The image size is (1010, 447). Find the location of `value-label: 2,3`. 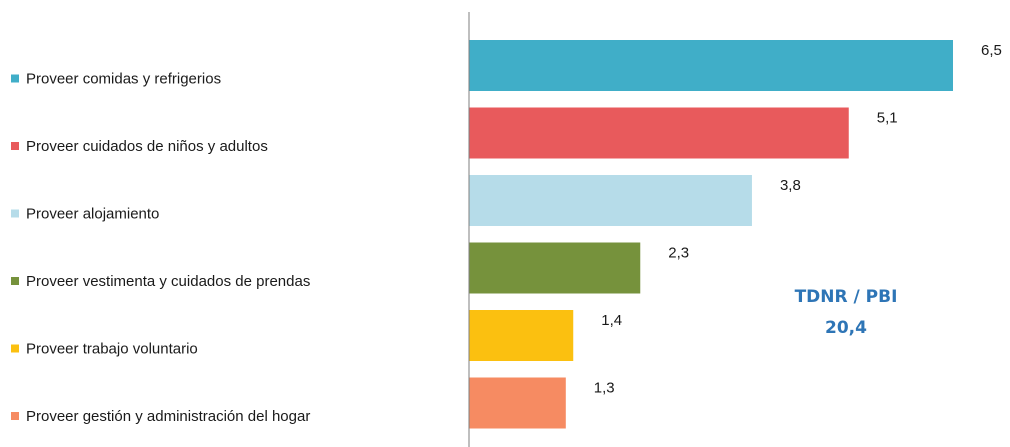

value-label: 2,3 is located at coordinates (678, 253).